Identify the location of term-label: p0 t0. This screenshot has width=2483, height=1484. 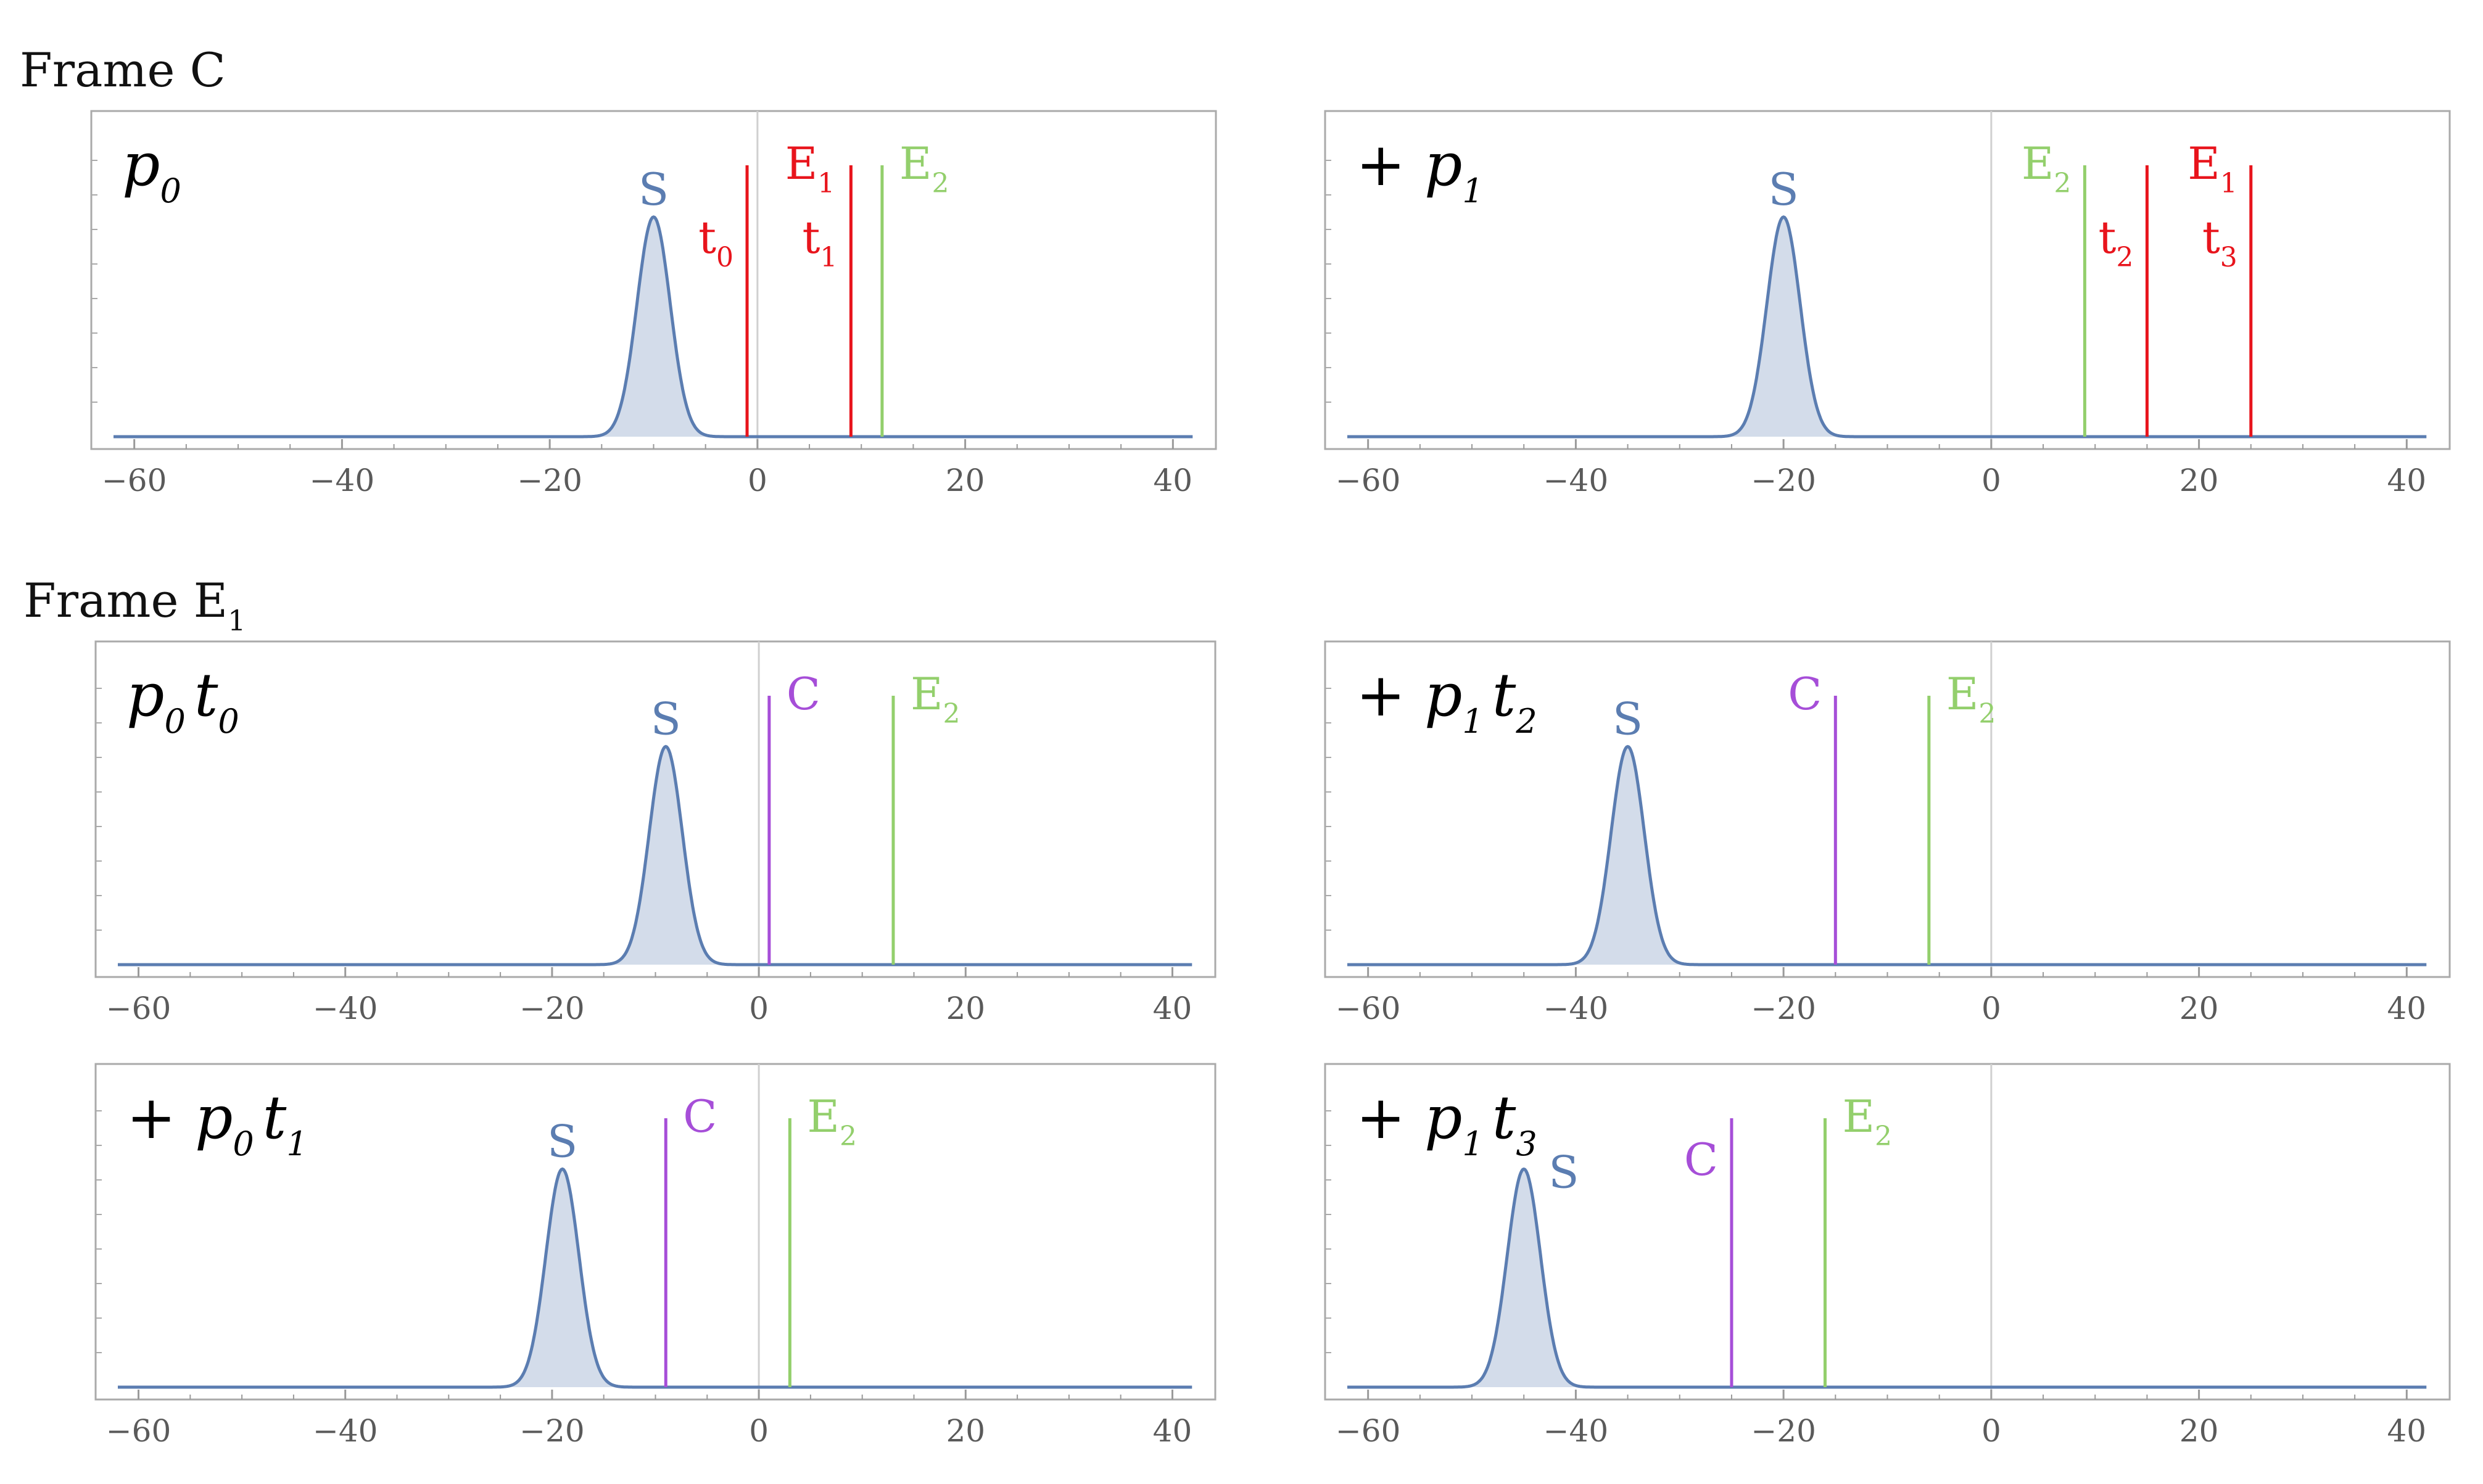
(182, 701).